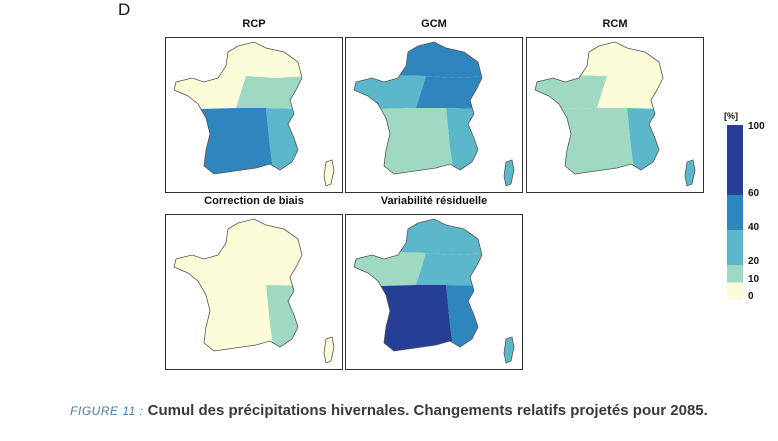  What do you see at coordinates (107, 411) in the screenshot?
I see `figure-label: FIGURE 11 :` at bounding box center [107, 411].